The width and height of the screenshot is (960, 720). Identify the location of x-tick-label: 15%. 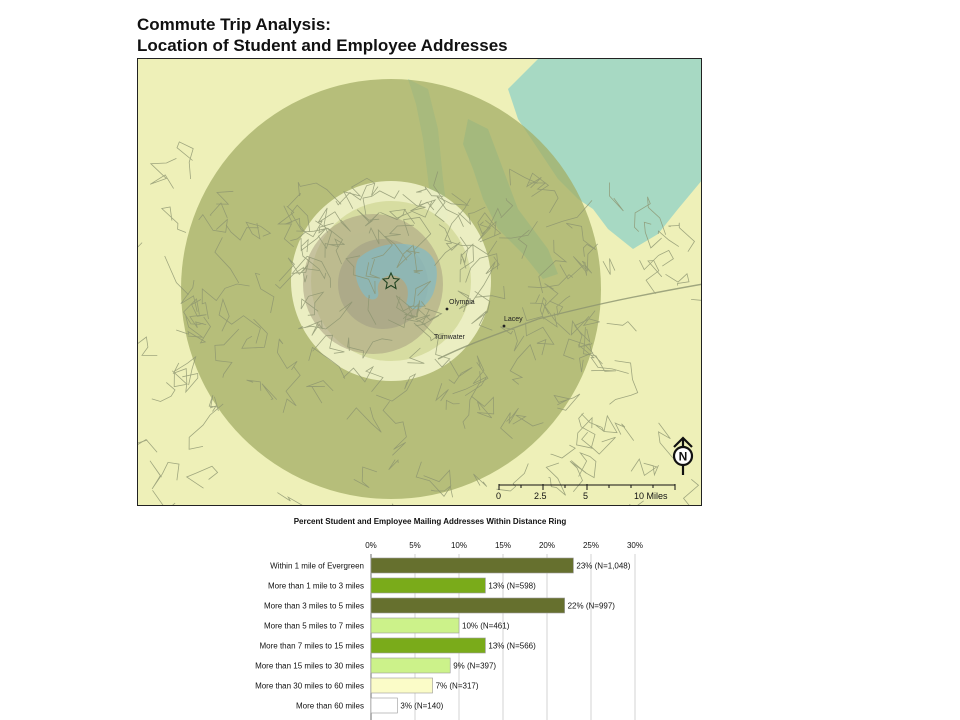
(503, 545).